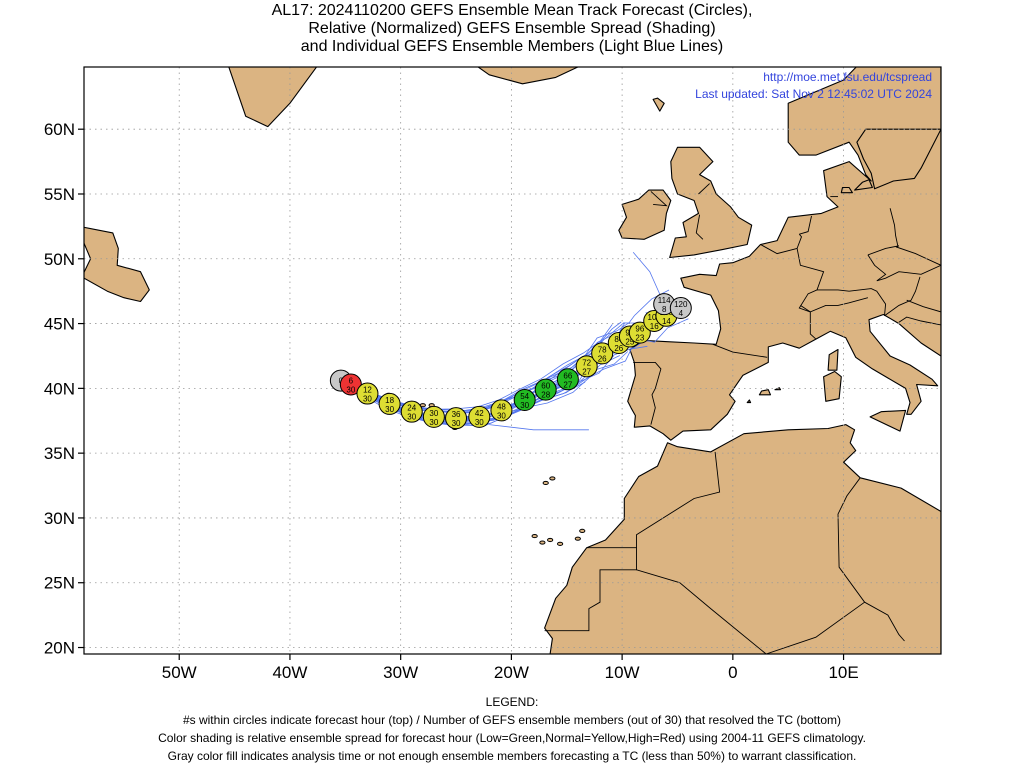 Image resolution: width=1024 pixels, height=768 pixels. Describe the element at coordinates (59, 648) in the screenshot. I see `lat-tick-label: 20N` at that location.